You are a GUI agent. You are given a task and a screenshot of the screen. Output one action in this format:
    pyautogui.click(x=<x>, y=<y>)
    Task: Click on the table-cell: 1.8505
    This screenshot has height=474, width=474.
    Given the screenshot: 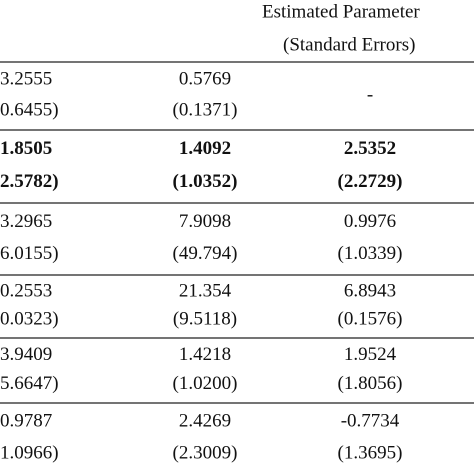 What is the action you would take?
    pyautogui.click(x=26, y=148)
    